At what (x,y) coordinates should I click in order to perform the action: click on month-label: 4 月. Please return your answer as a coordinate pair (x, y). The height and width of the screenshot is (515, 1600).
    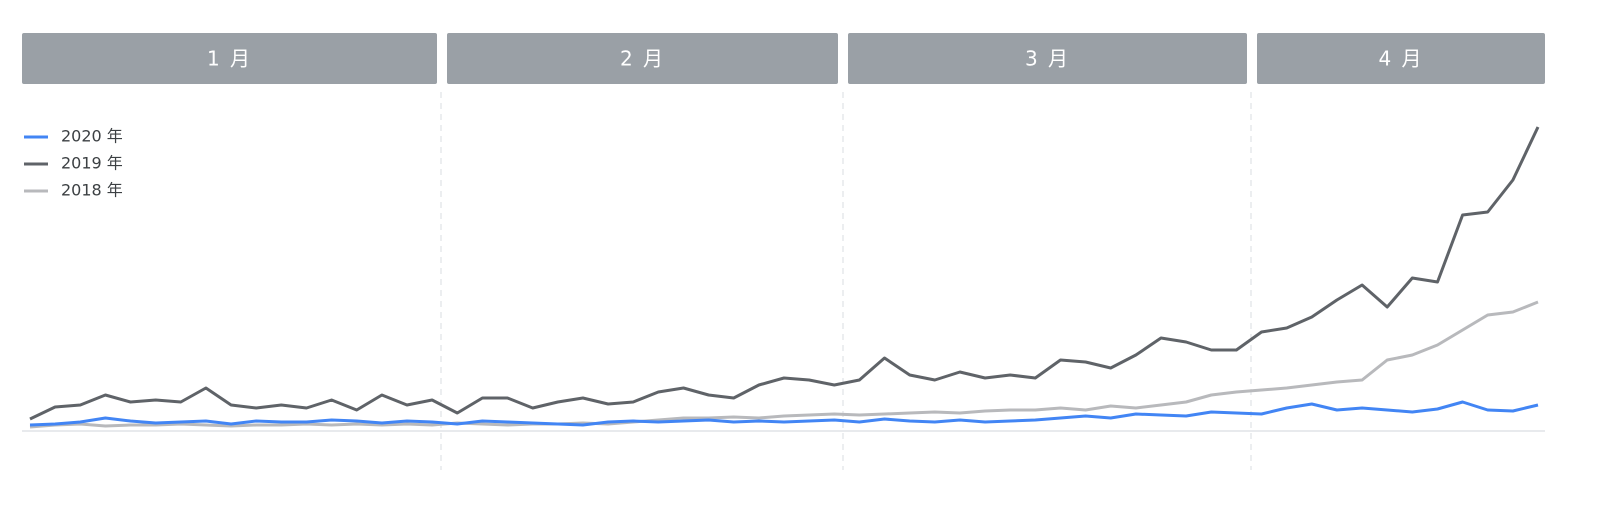
    Looking at the image, I should click on (1400, 59).